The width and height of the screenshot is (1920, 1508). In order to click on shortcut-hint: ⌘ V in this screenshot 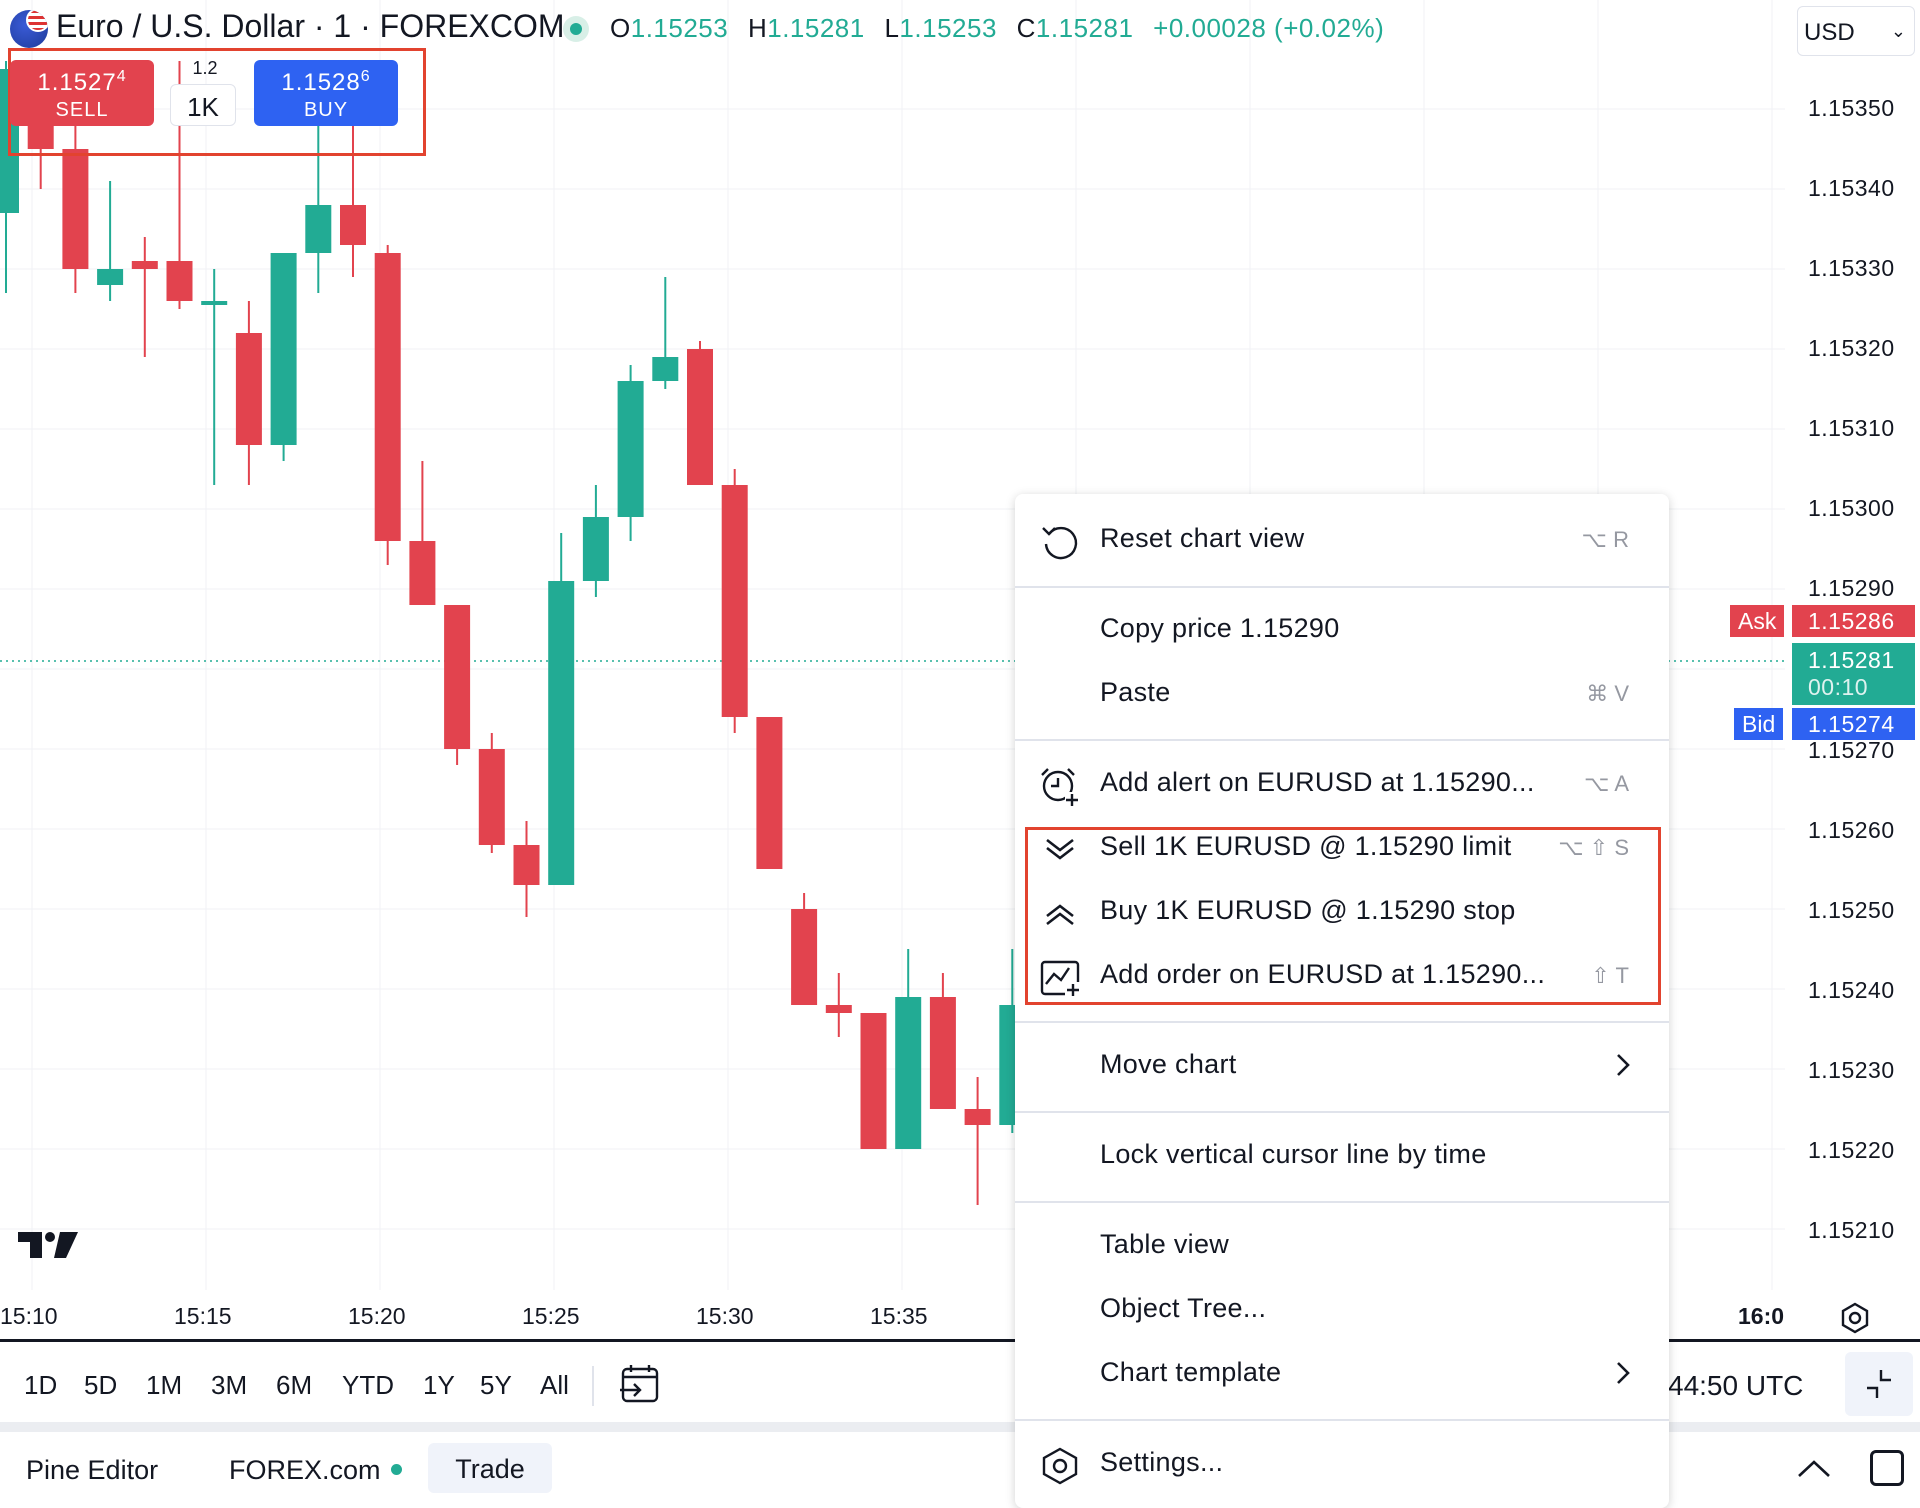, I will do `click(1607, 693)`.